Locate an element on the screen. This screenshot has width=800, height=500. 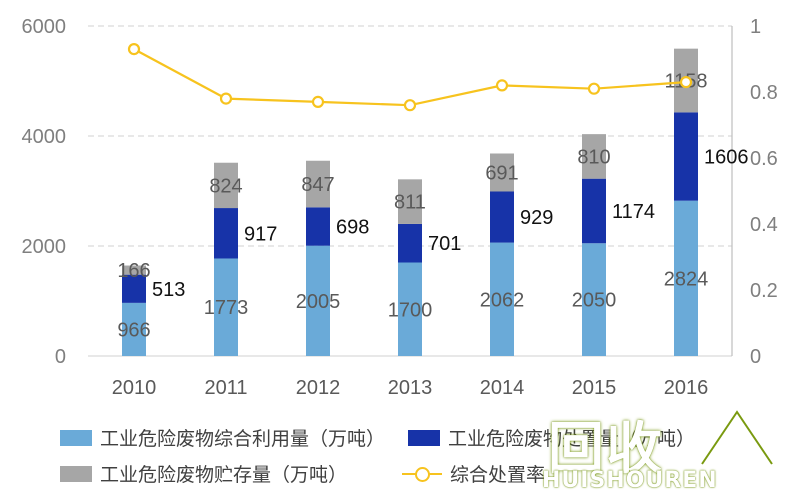
data-label: 824 is located at coordinates (225, 186).